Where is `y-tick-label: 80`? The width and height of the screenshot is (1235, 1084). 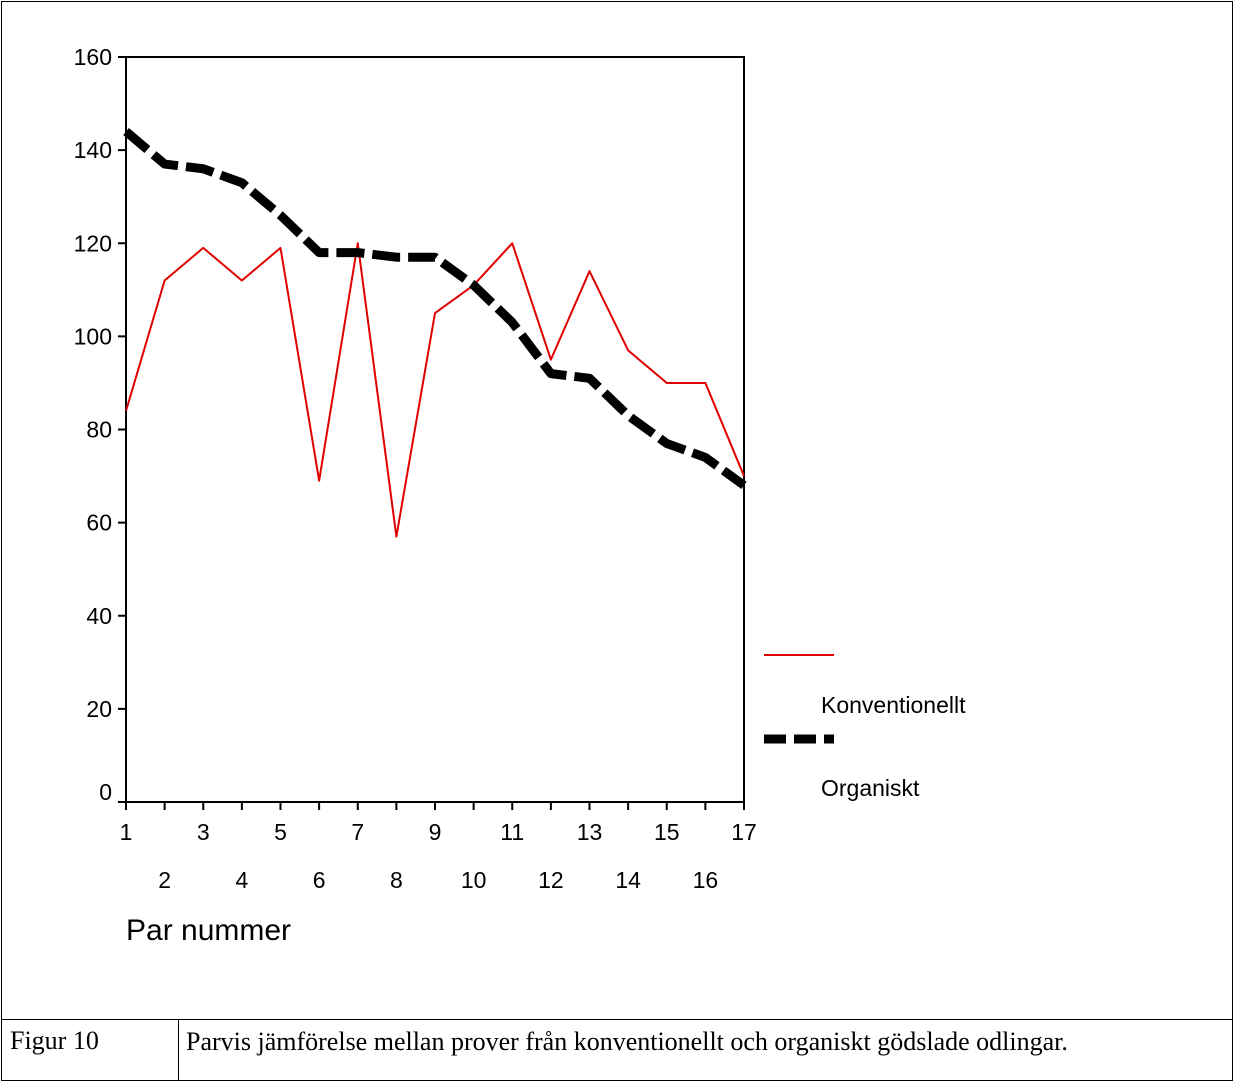 y-tick-label: 80 is located at coordinates (99, 430).